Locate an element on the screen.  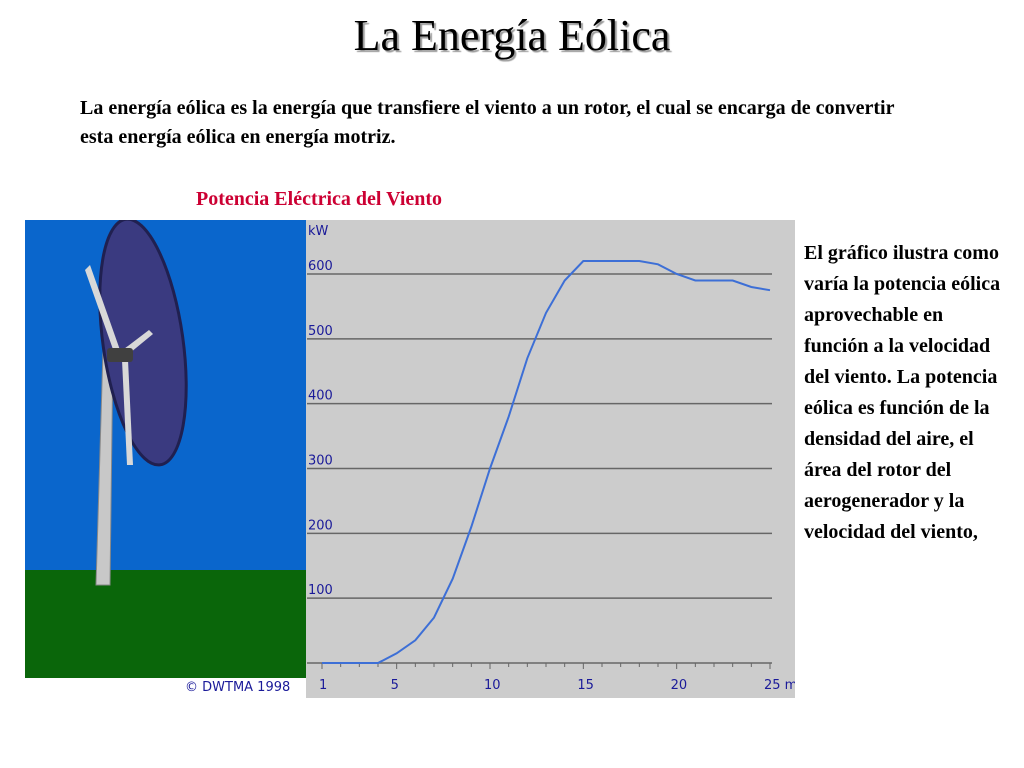
x-tick-label-25: 25 m/s is located at coordinates (779, 685).